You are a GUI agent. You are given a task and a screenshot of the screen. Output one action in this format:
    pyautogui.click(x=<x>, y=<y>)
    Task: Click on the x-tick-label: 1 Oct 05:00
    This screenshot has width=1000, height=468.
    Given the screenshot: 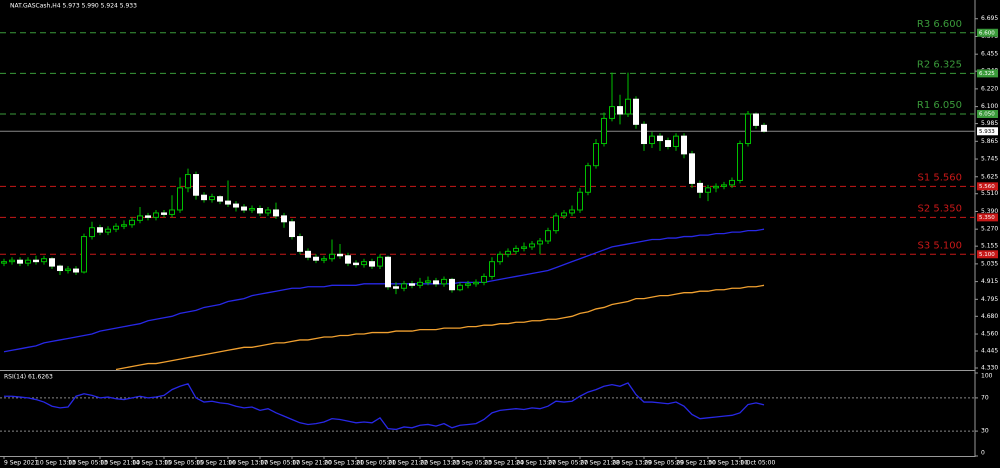 What is the action you would take?
    pyautogui.click(x=757, y=463)
    